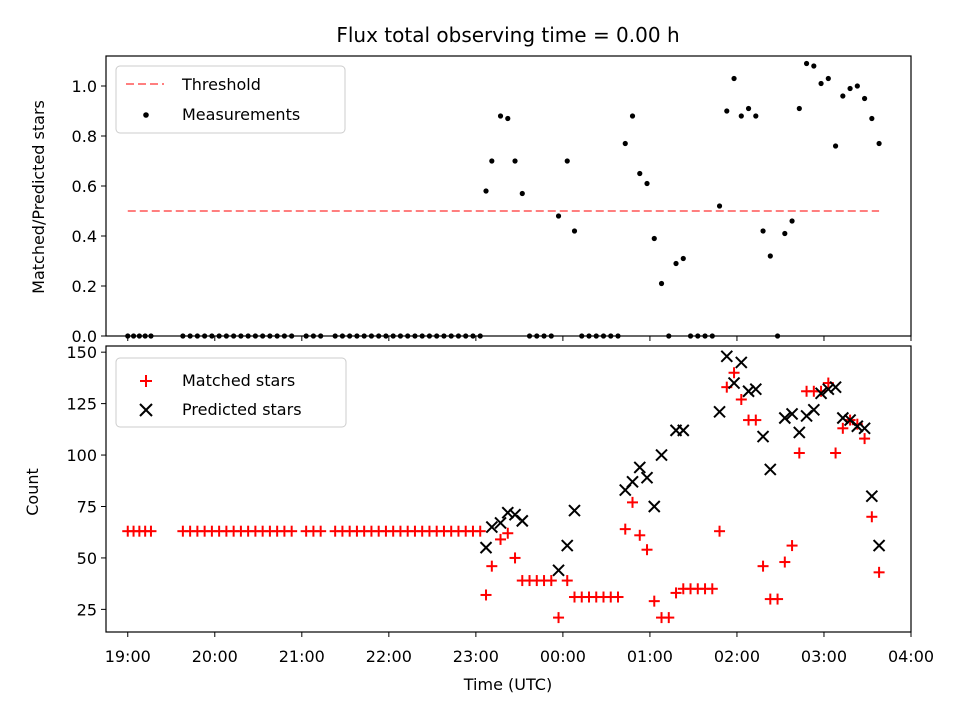  Describe the element at coordinates (650, 656) in the screenshot. I see `x-tick-label: 01:00` at that location.